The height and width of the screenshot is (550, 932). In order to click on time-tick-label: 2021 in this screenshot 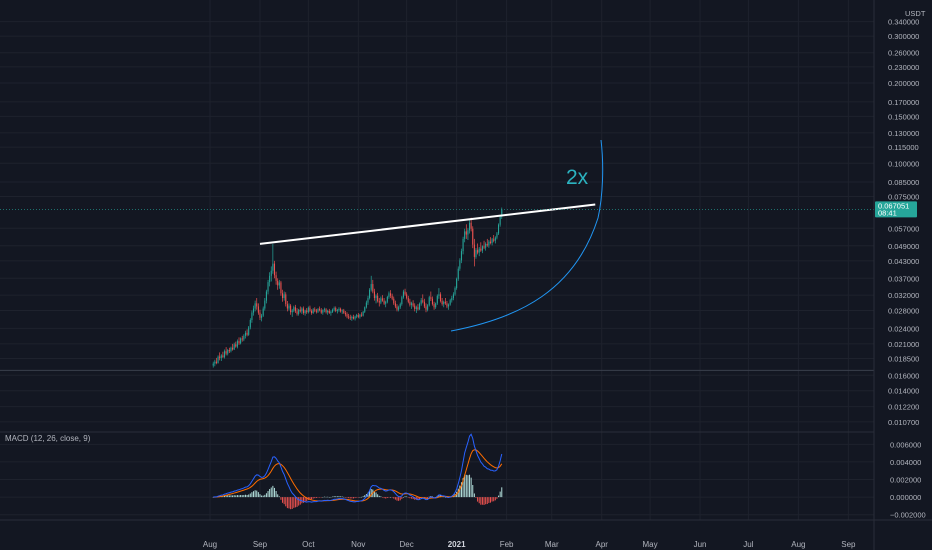, I will do `click(457, 544)`.